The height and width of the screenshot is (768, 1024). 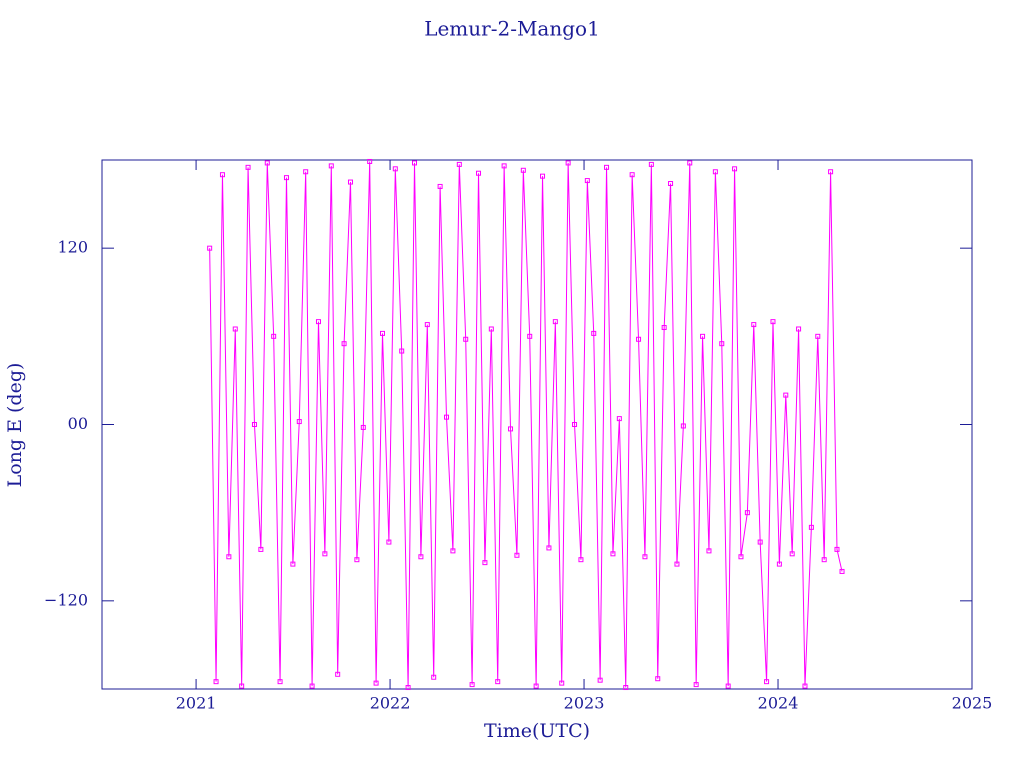 What do you see at coordinates (390, 703) in the screenshot?
I see `x-tick-label: 2022` at bounding box center [390, 703].